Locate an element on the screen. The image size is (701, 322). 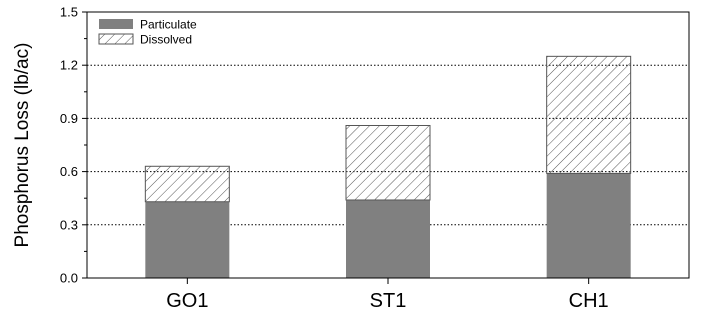
legend-label-particulate: Particulate is located at coordinates (168, 25).